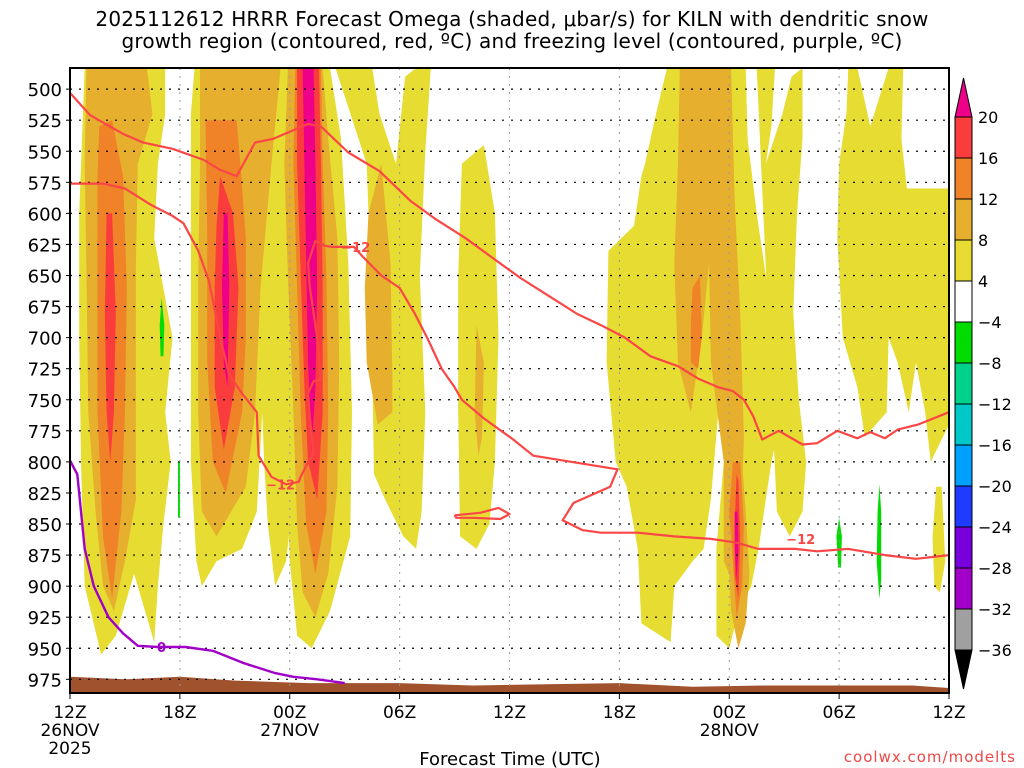 The height and width of the screenshot is (768, 1024). What do you see at coordinates (988, 199) in the screenshot?
I see `colorbar-label-2: 12` at bounding box center [988, 199].